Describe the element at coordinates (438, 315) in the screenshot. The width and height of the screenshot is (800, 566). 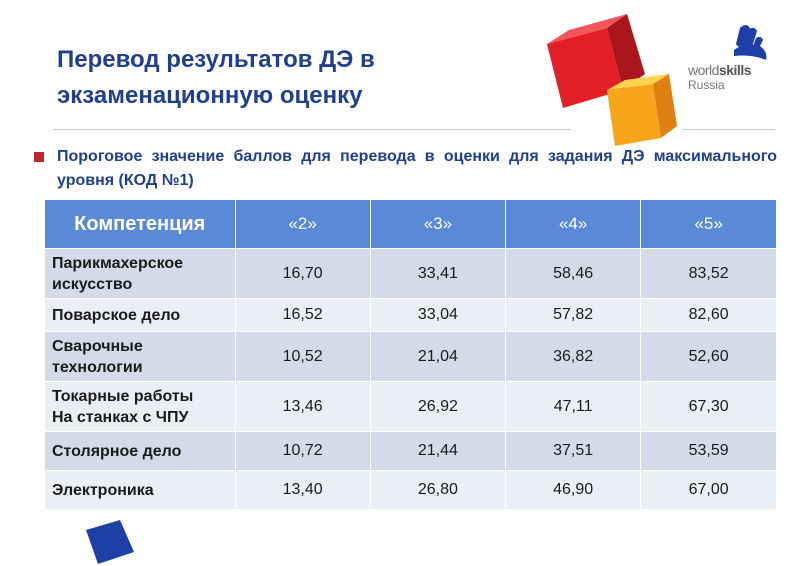
I see `grade-3-value: 33,04` at that location.